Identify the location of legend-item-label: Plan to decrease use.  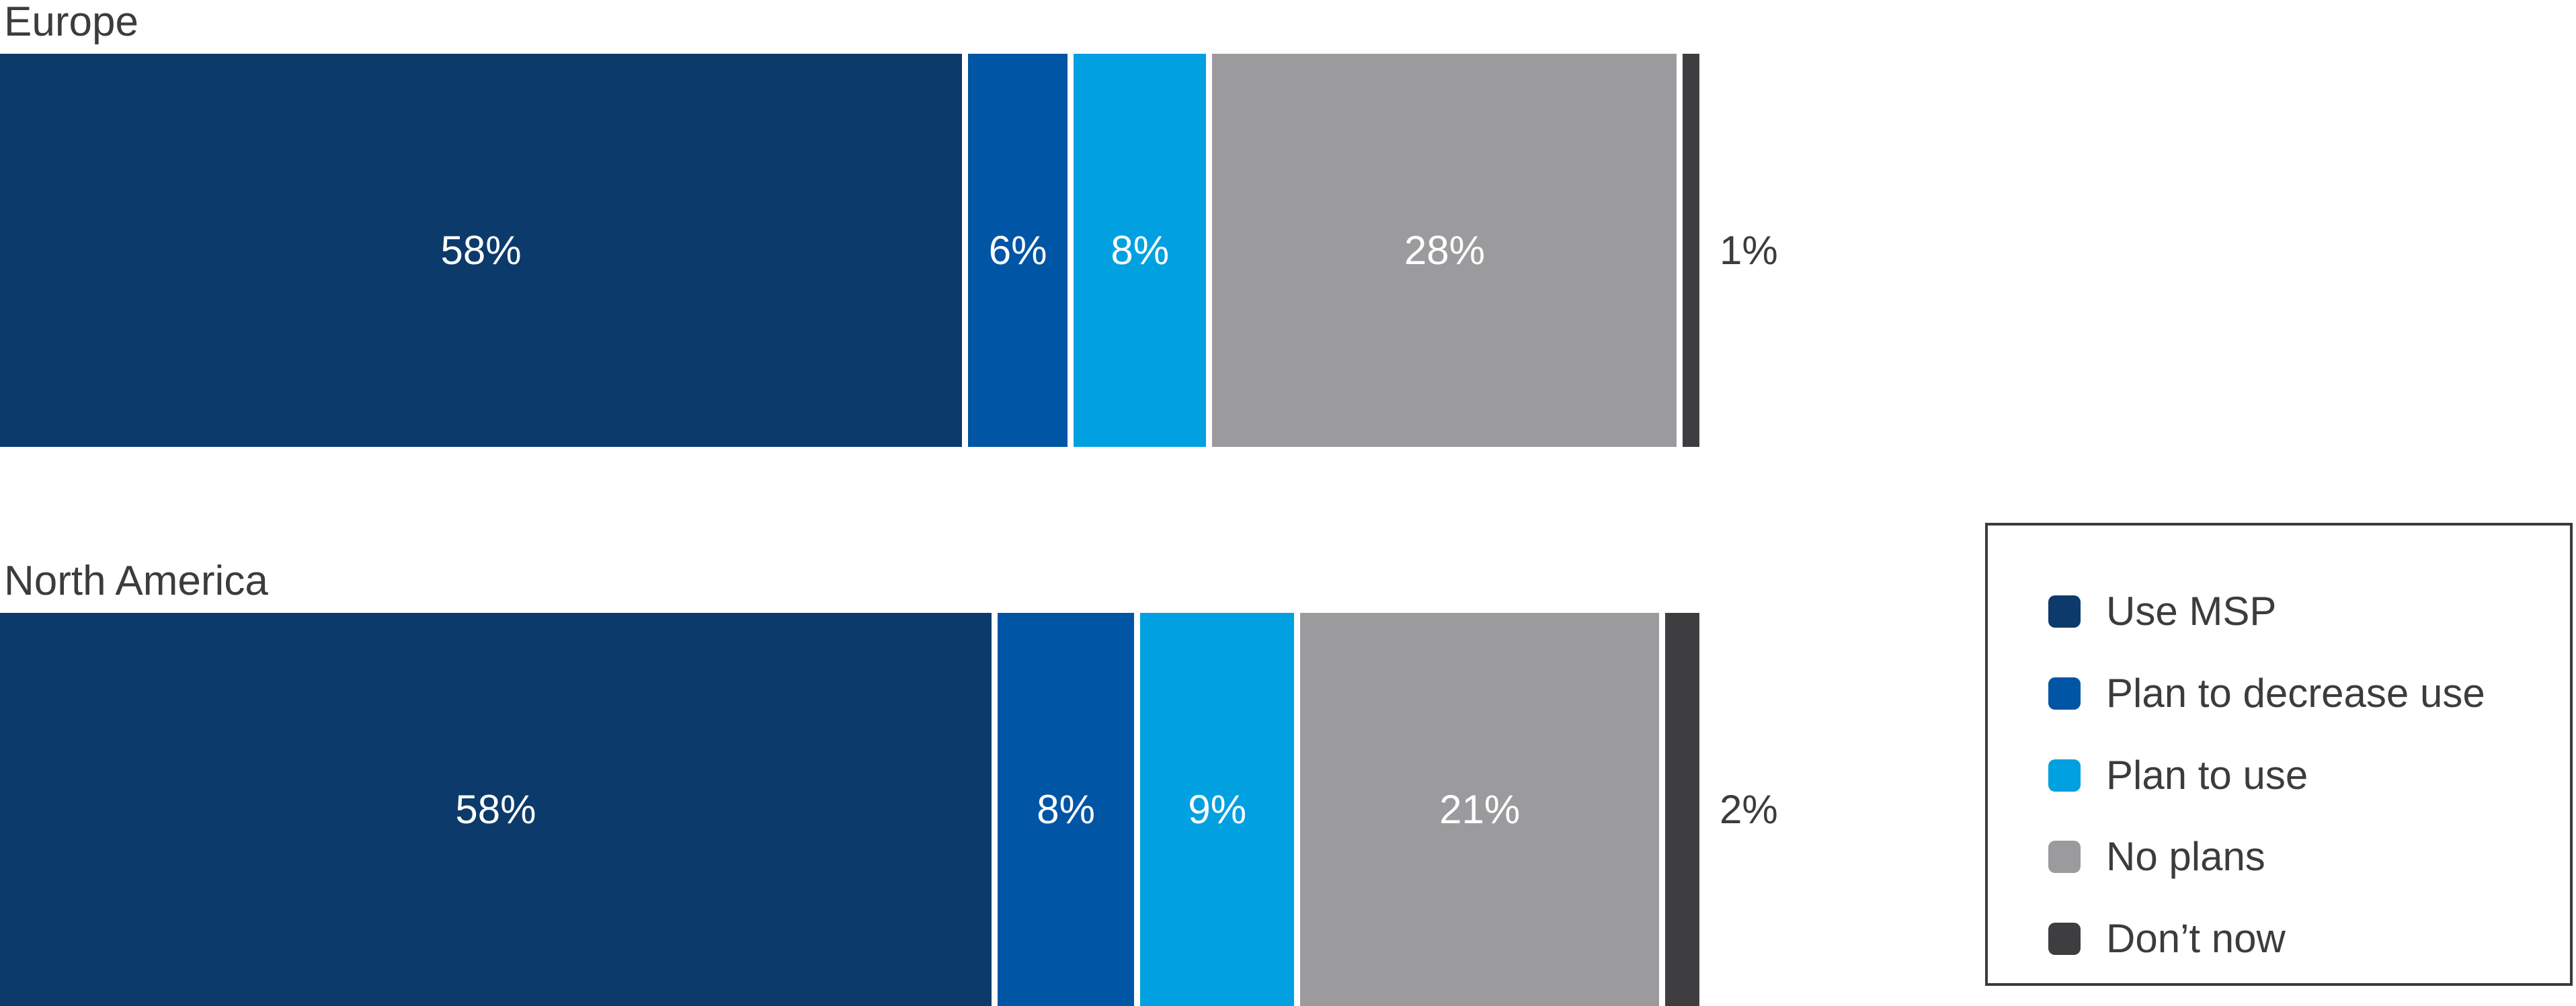
(2295, 693).